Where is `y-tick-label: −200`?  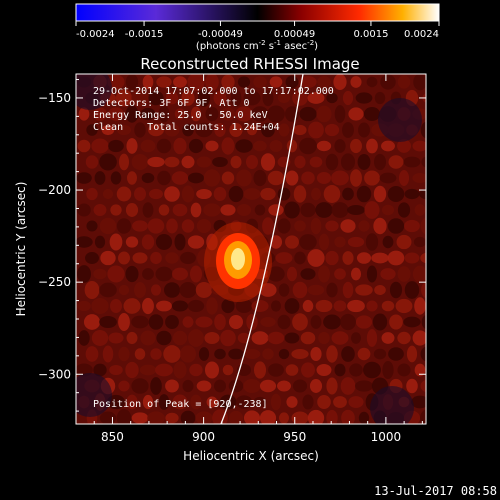 y-tick-label: −200 is located at coordinates (54, 190).